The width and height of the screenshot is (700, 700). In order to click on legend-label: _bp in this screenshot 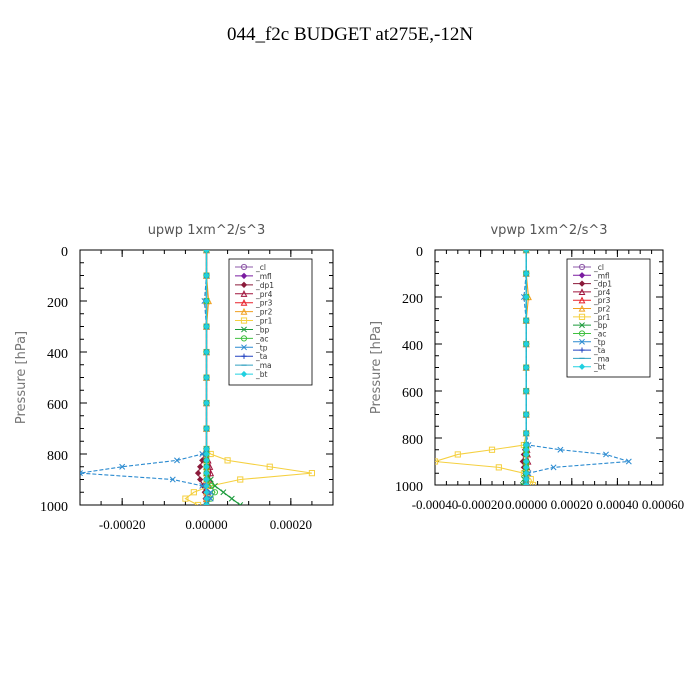, I will do `click(262, 329)`.